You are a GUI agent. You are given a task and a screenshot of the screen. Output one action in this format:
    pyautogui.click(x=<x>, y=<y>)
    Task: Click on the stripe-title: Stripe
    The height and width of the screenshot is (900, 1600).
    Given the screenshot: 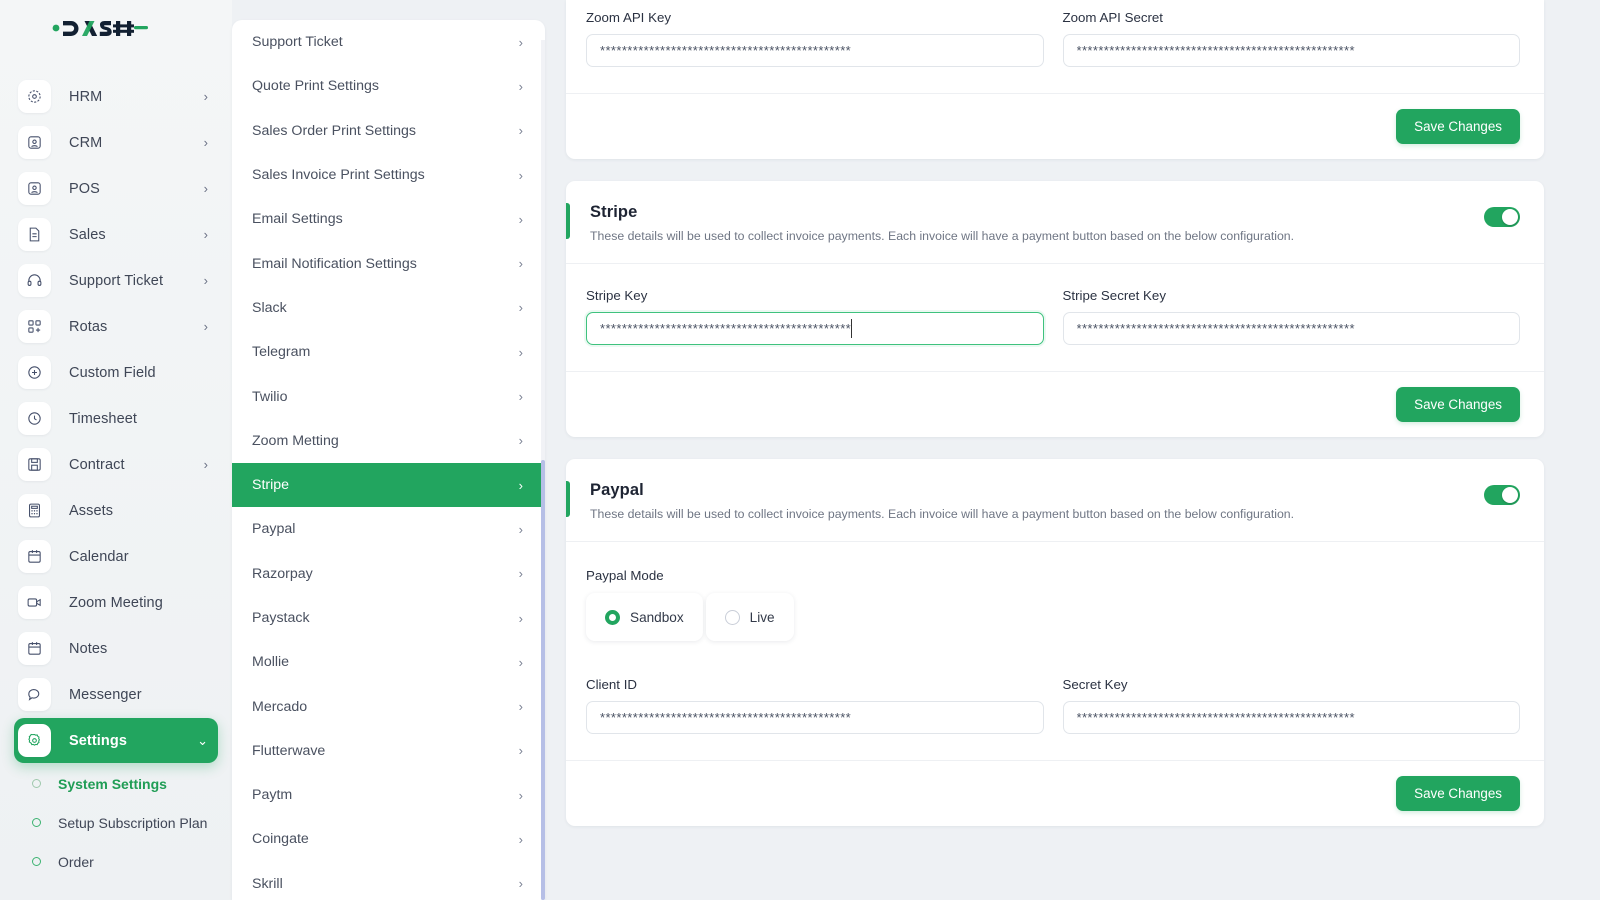 What is the action you would take?
    pyautogui.click(x=614, y=212)
    